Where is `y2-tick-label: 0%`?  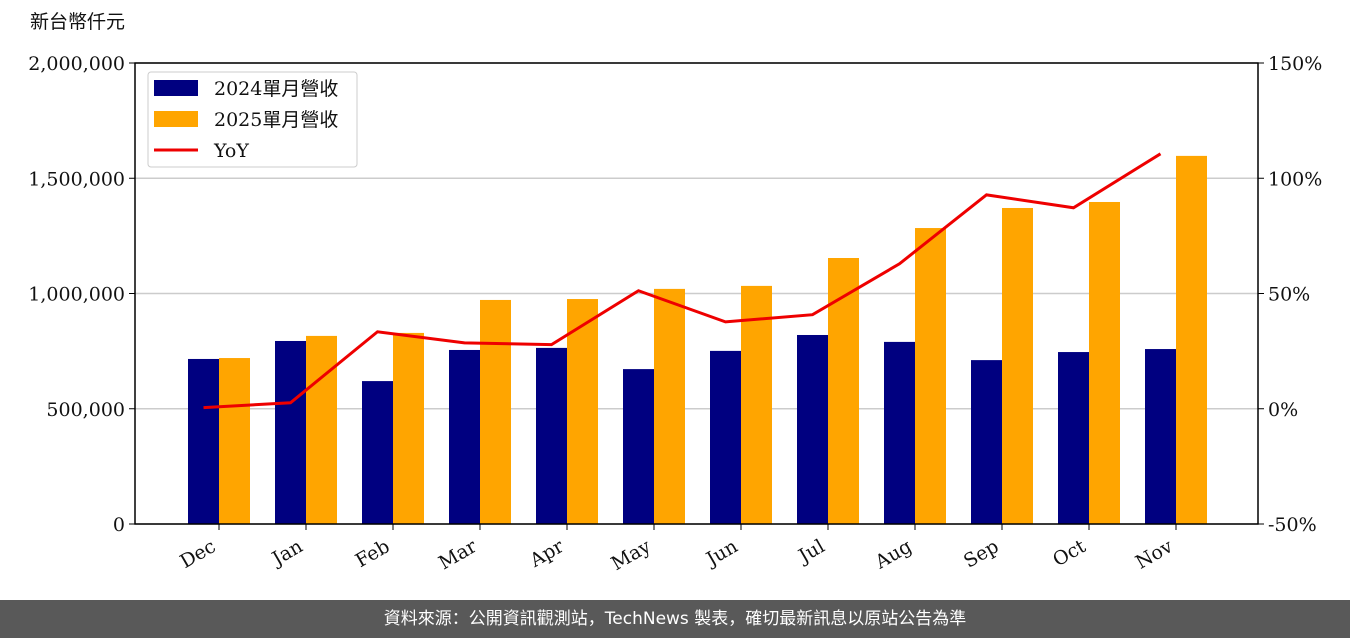 y2-tick-label: 0% is located at coordinates (1283, 410).